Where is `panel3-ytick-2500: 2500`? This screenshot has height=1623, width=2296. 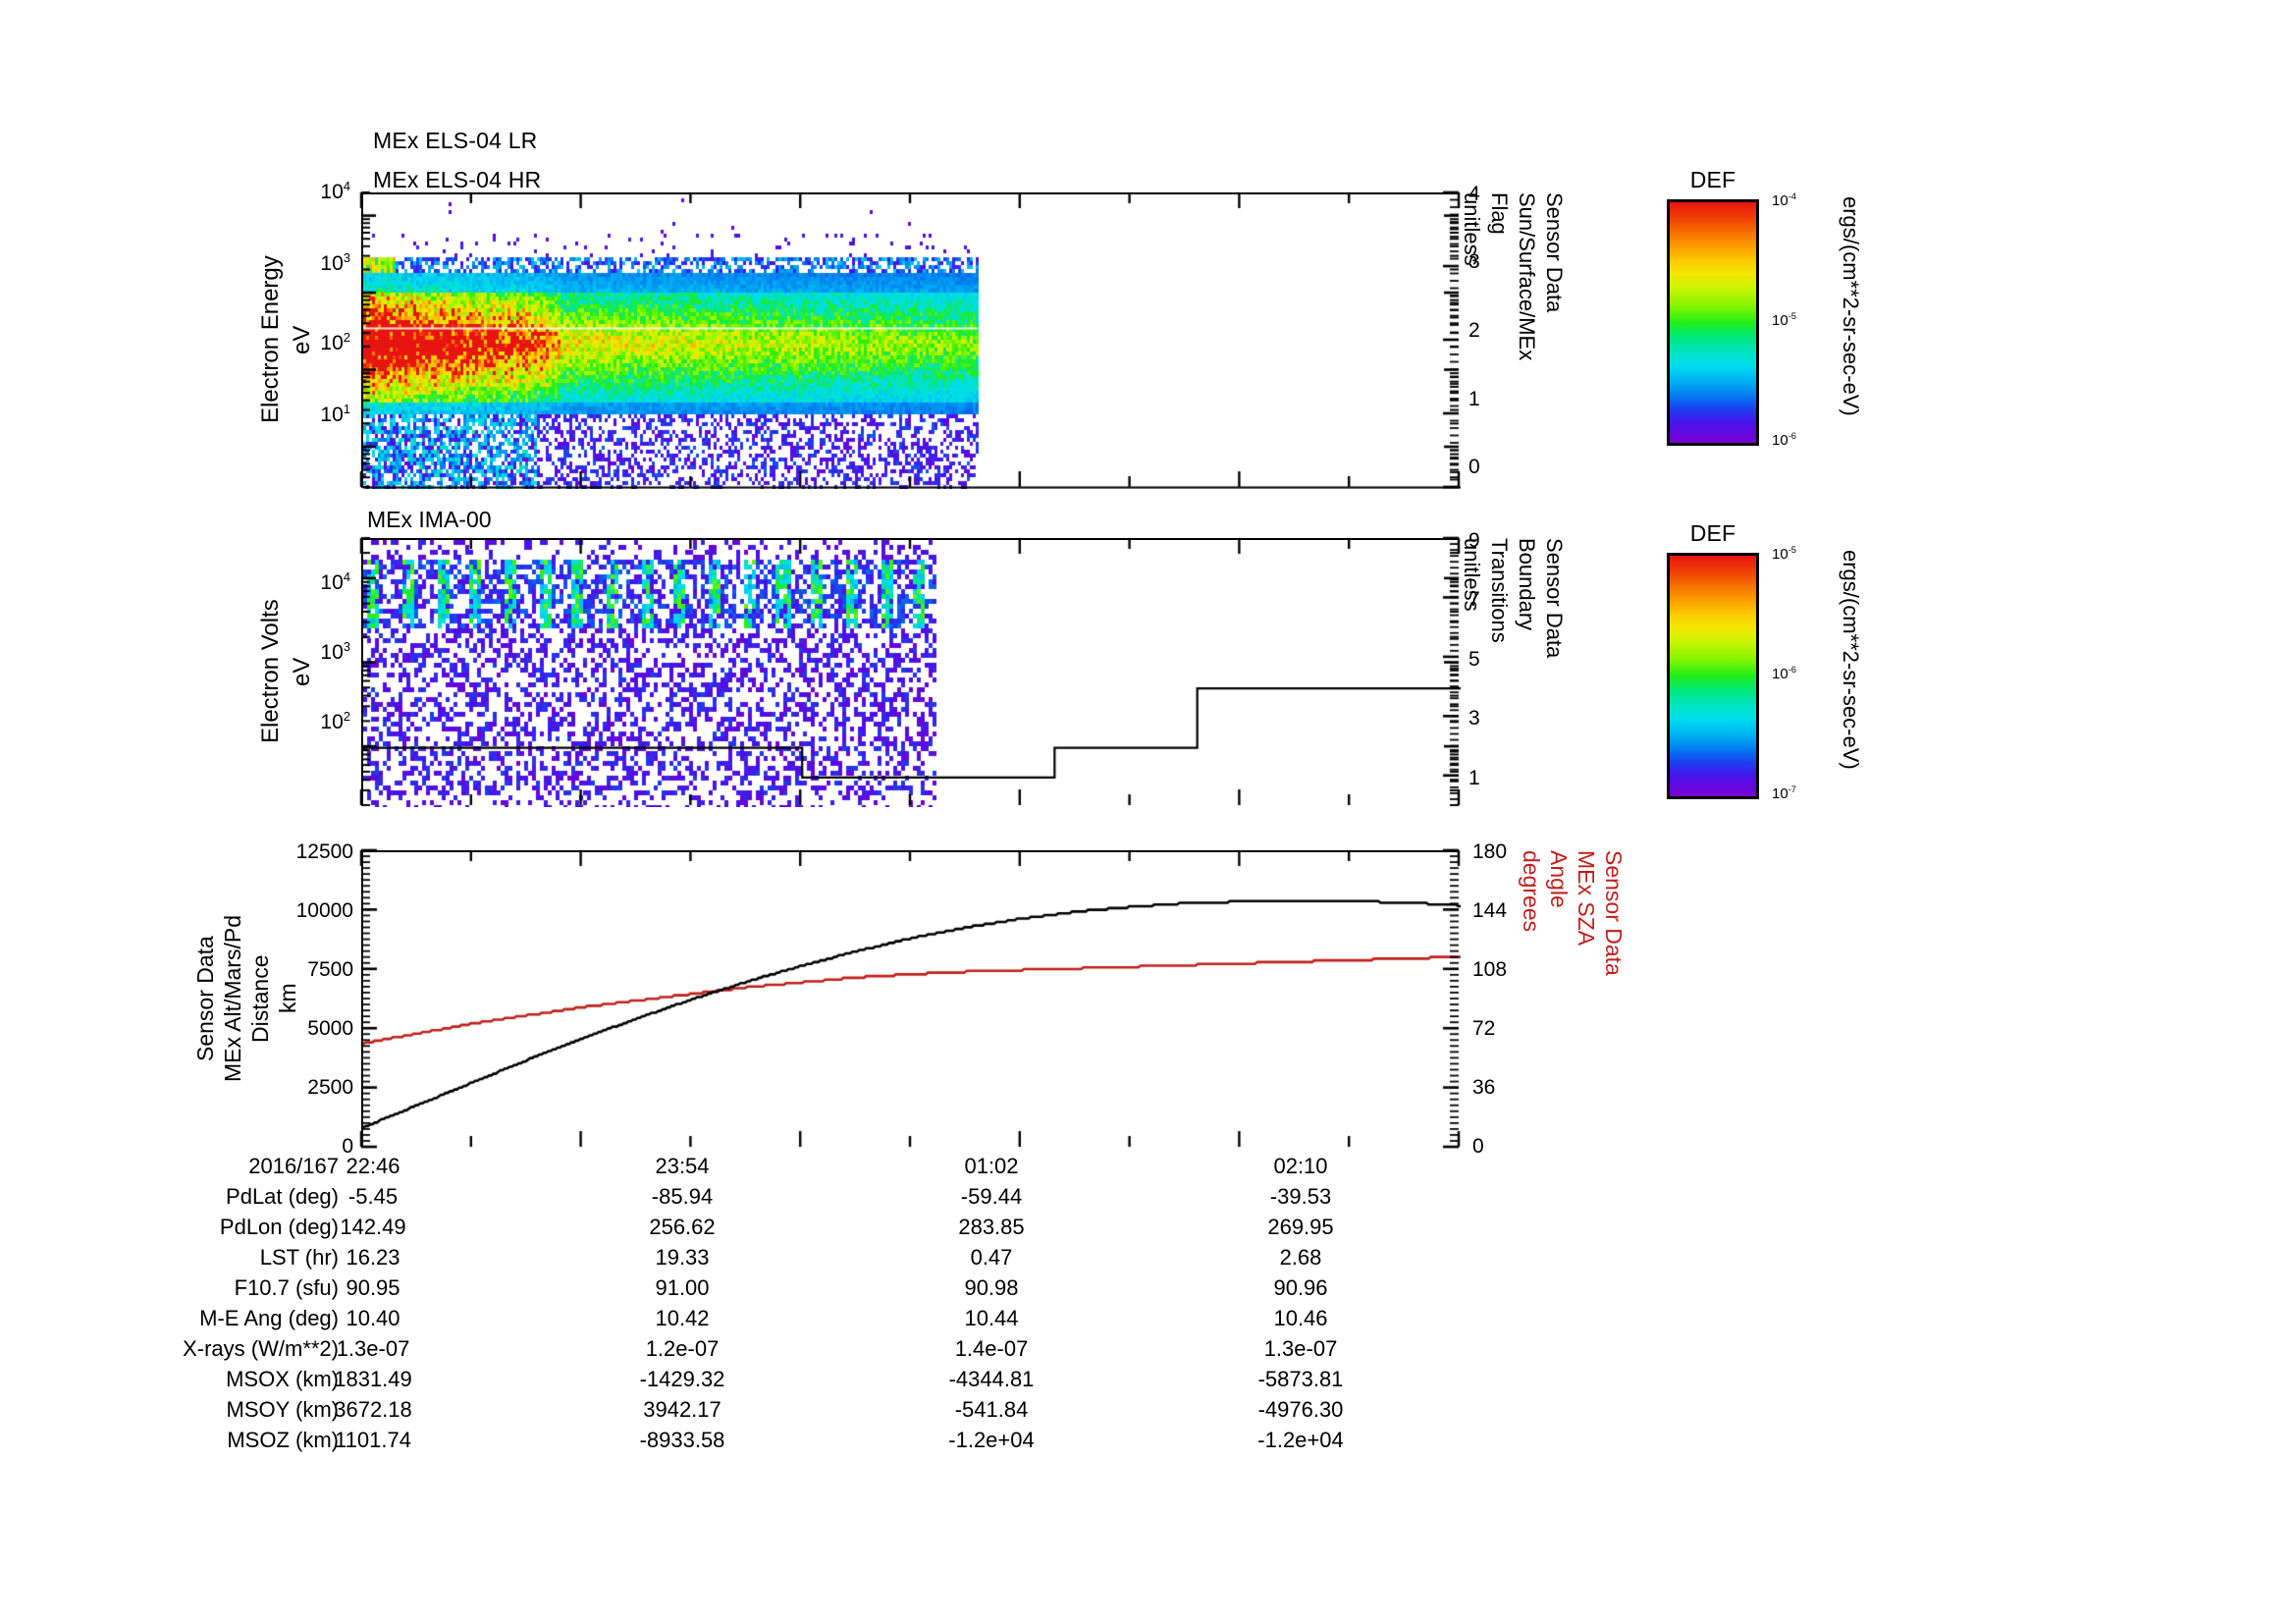
panel3-ytick-2500: 2500 is located at coordinates (330, 1087).